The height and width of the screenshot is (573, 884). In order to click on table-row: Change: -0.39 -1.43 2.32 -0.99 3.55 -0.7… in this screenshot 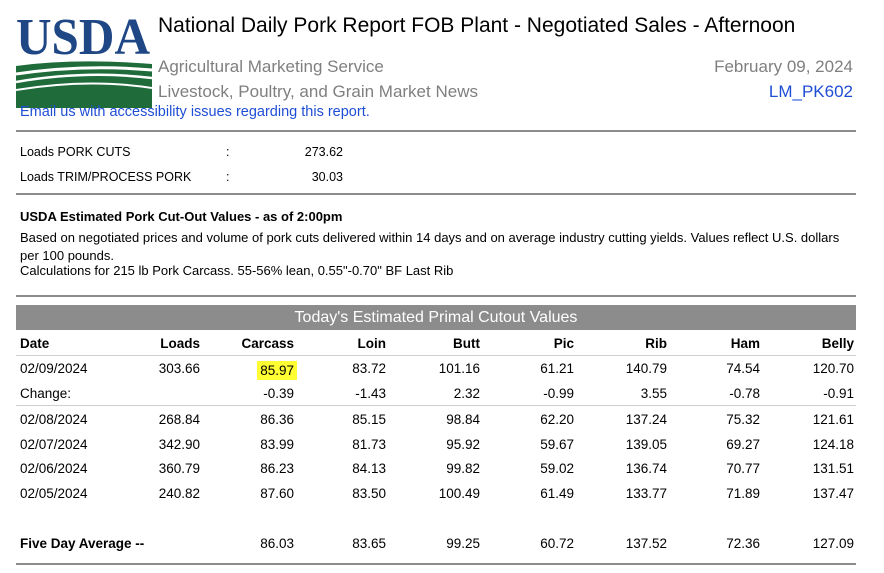, I will do `click(442, 397)`.